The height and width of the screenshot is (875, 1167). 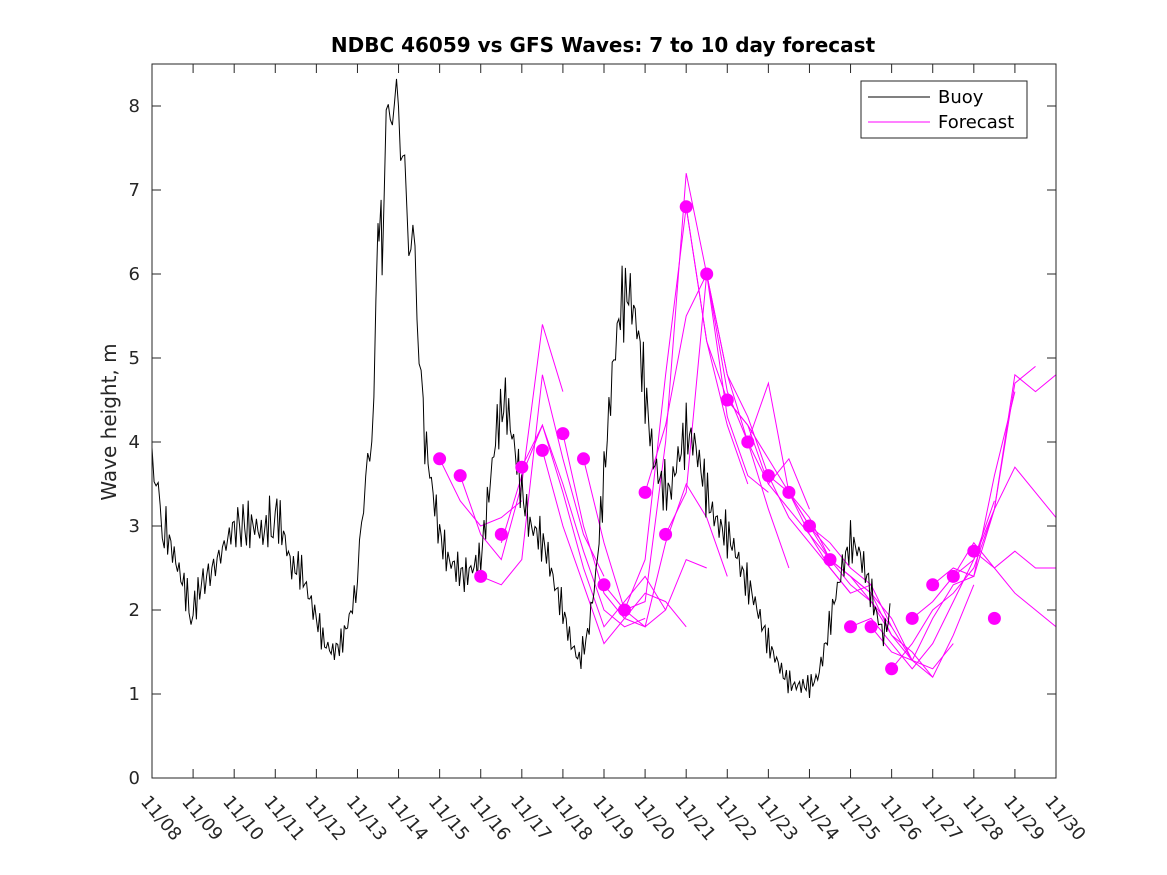 I want to click on y-tick-label: 6, so click(x=134, y=274).